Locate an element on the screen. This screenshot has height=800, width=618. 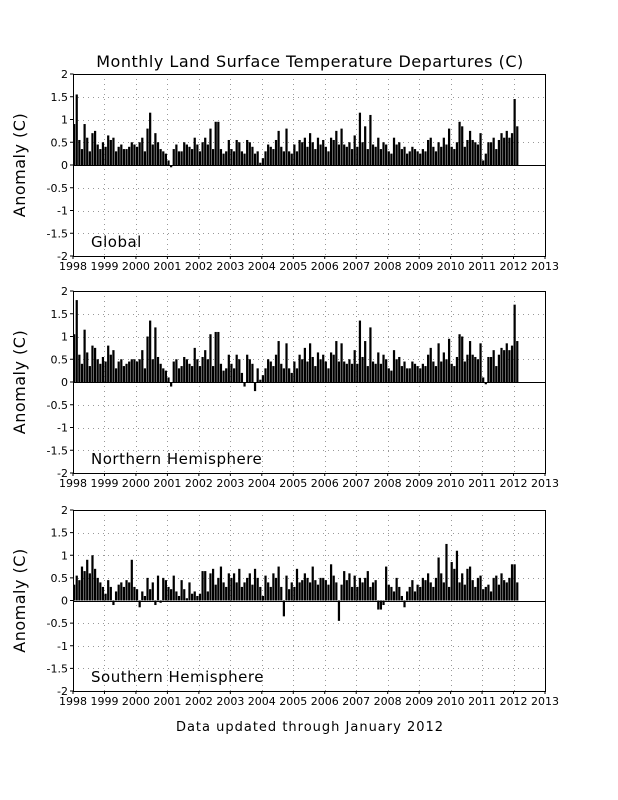
panel-label: Northern Hemisphere is located at coordinates (176, 459).